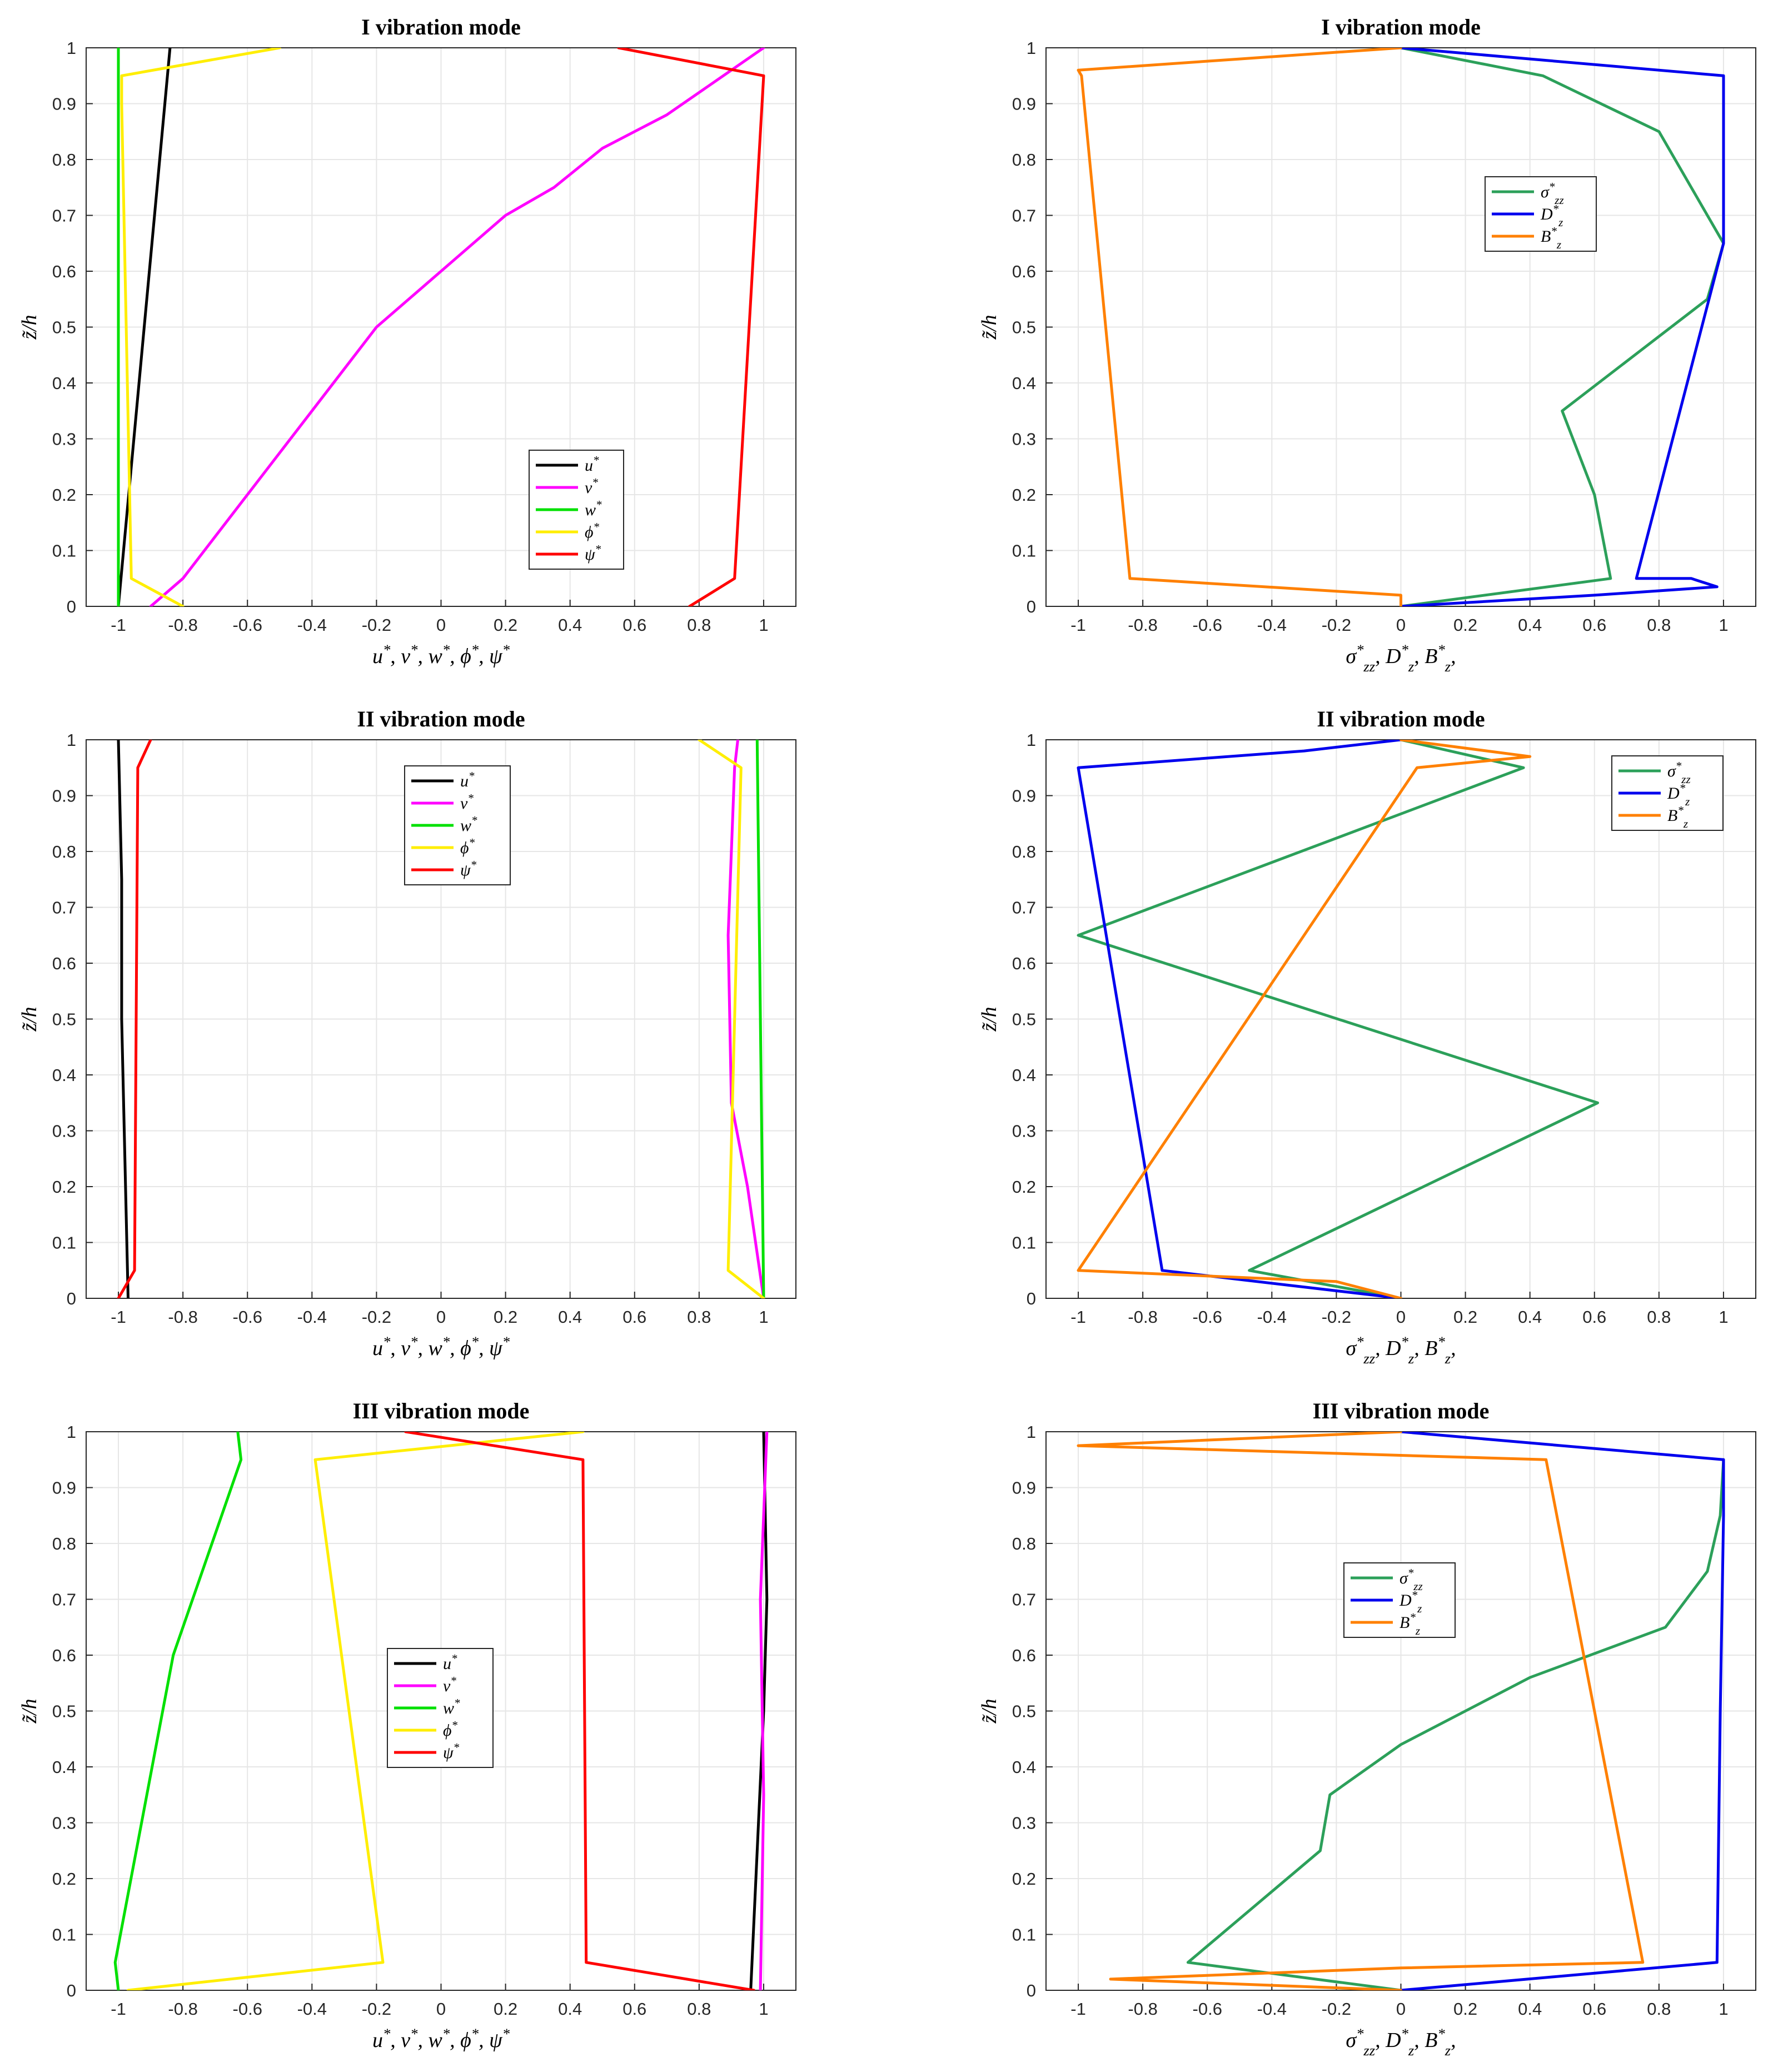 This screenshot has width=1778, height=2072. I want to click on x-tick-label: 0.2, so click(1465, 625).